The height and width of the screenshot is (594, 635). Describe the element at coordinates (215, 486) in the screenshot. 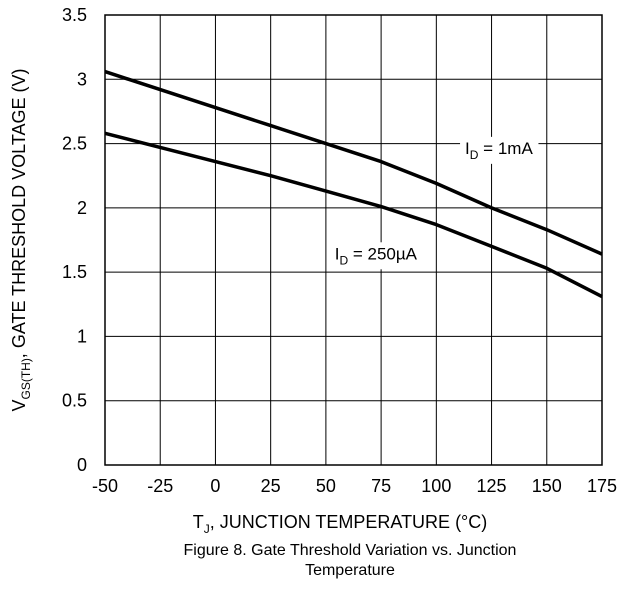

I see `x-tick-label: 0` at that location.